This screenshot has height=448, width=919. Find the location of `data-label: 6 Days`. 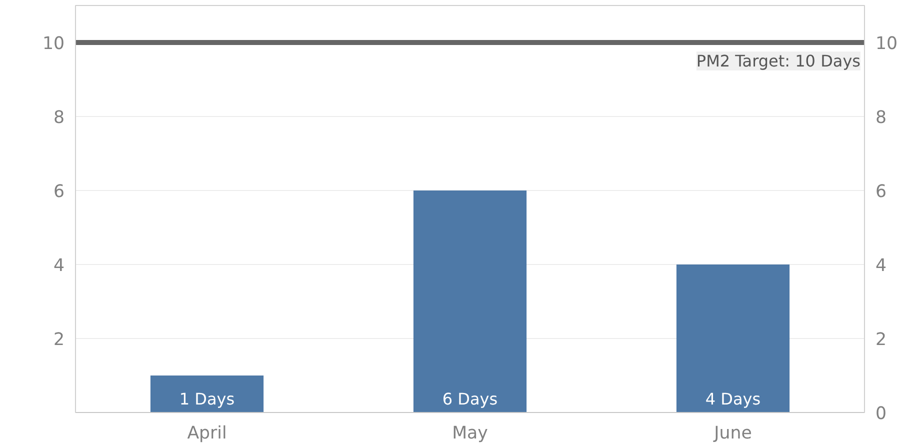

data-label: 6 Days is located at coordinates (470, 399).